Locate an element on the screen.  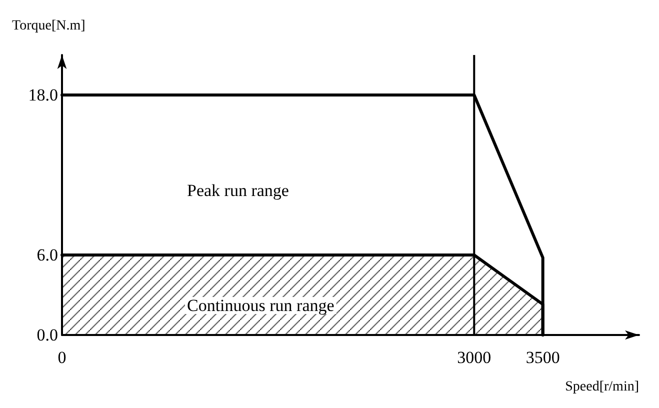
y-tick-label: 6.0 is located at coordinates (47, 255).